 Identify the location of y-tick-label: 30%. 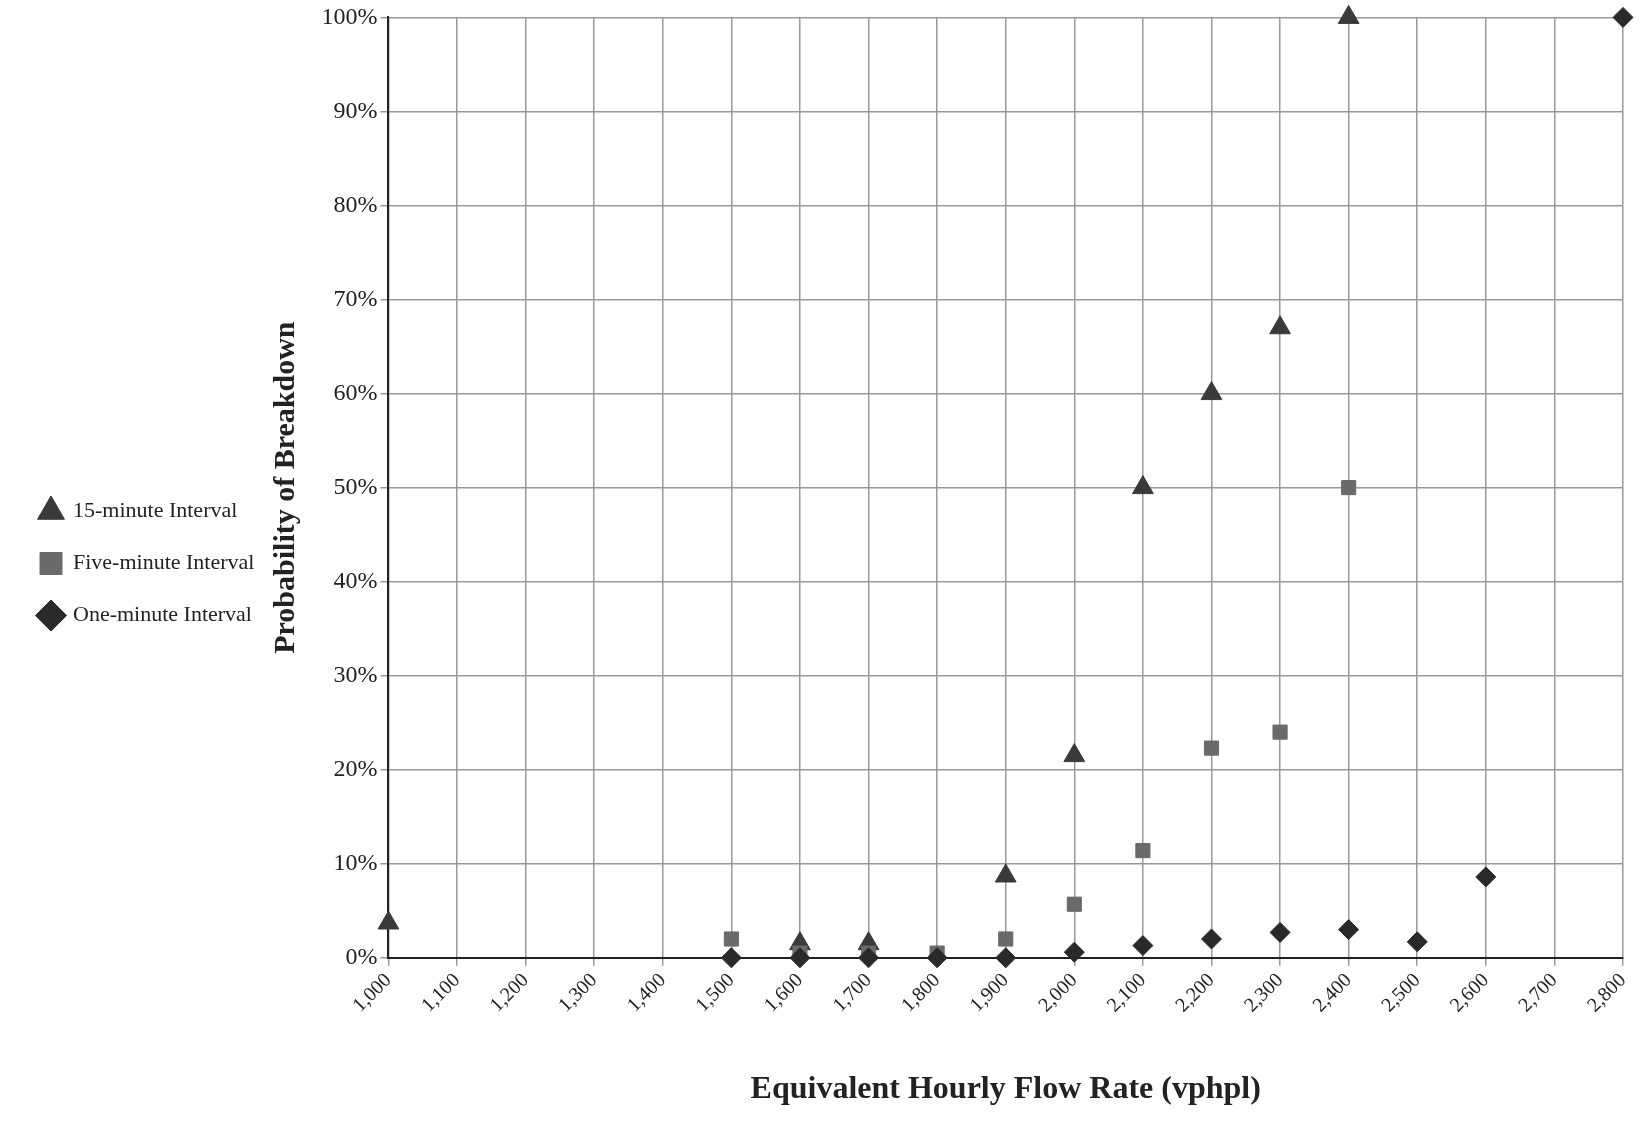
(355, 673).